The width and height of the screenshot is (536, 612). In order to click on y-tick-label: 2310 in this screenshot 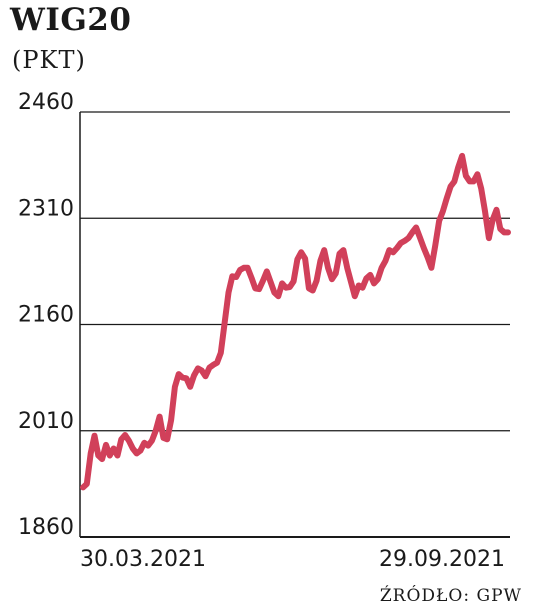, I will do `click(46, 208)`.